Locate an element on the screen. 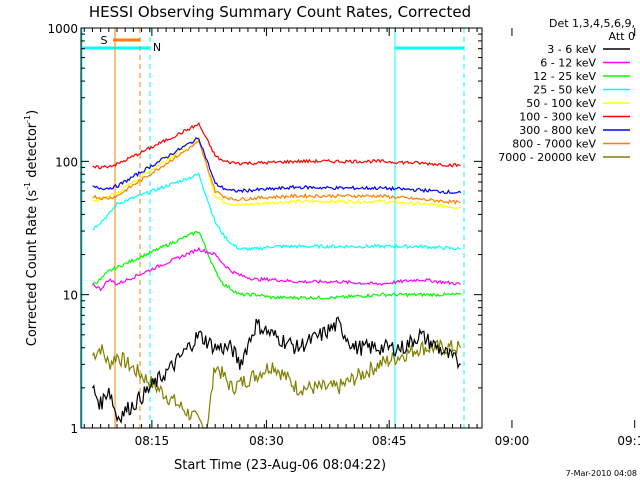  y-axis-label-end: ) is located at coordinates (32, 112).